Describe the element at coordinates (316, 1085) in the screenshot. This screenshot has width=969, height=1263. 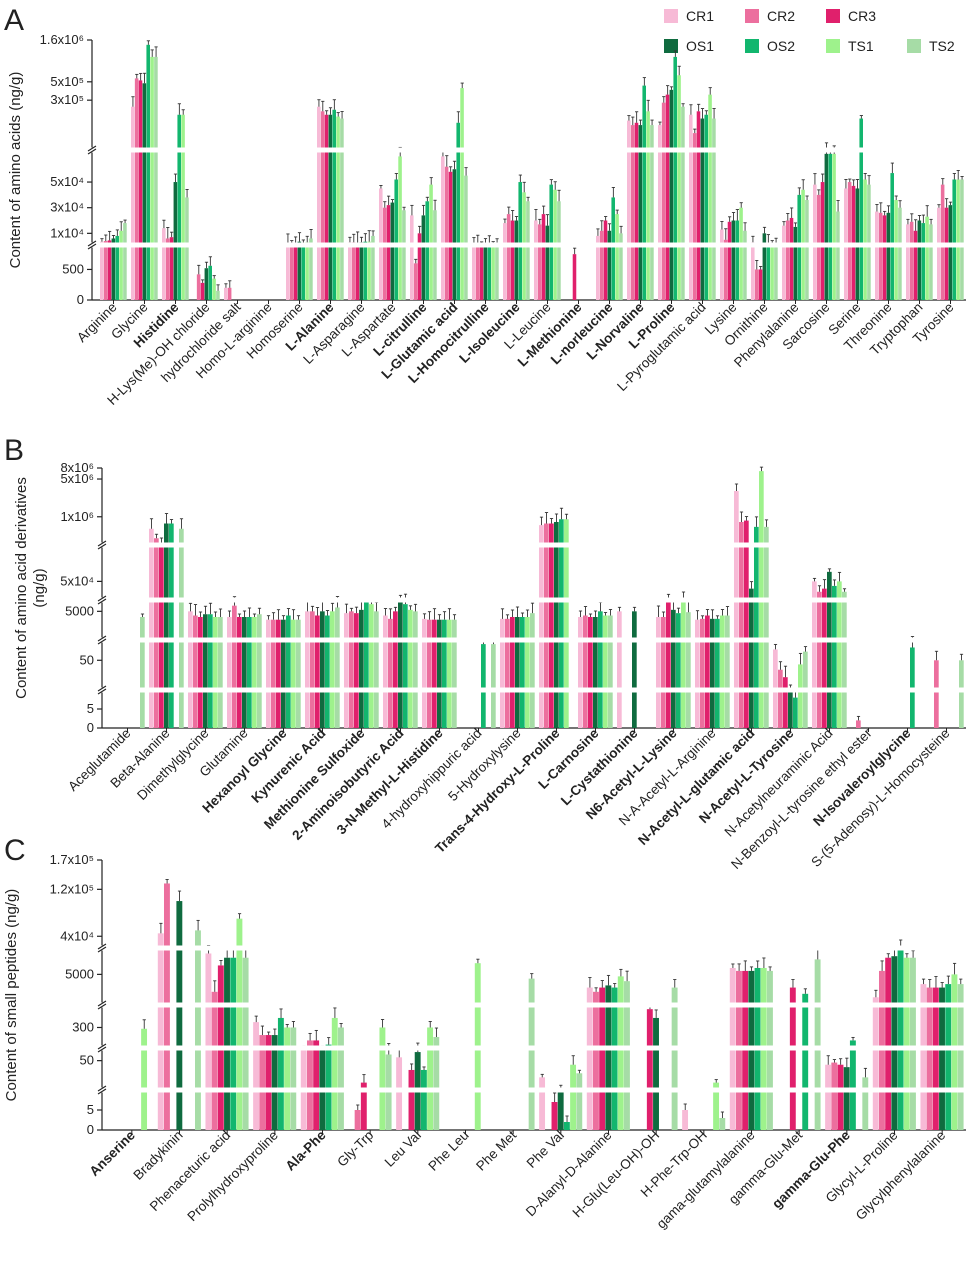
I see `bar-c-4-cr3` at that location.